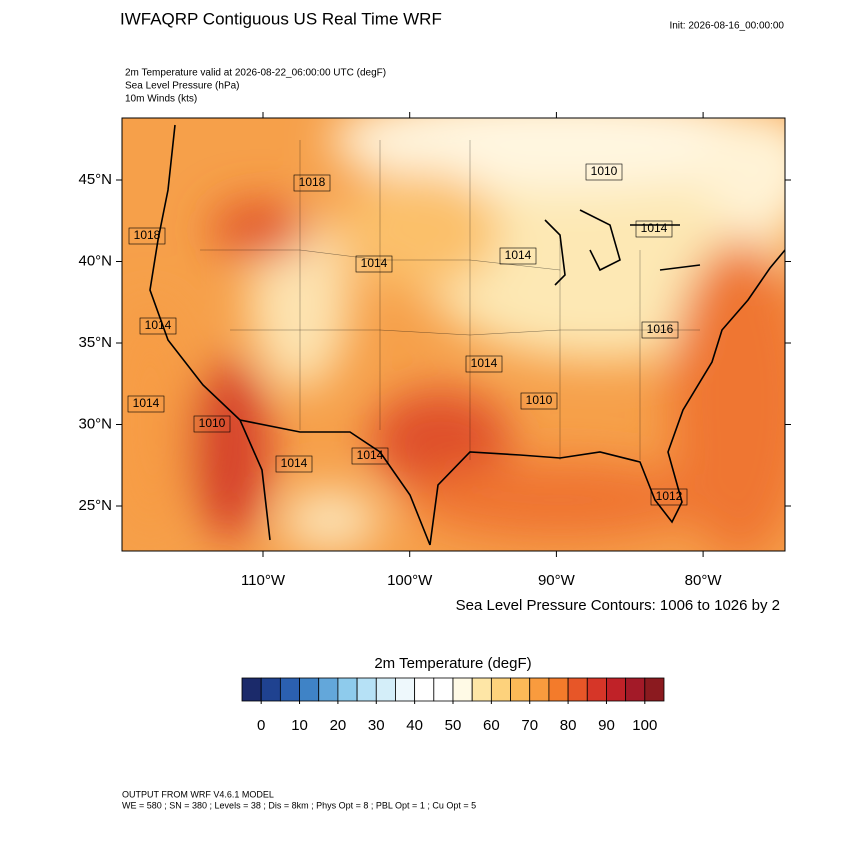 The width and height of the screenshot is (850, 855). Describe the element at coordinates (704, 580) in the screenshot. I see `lon-tick-label: 80°W` at that location.